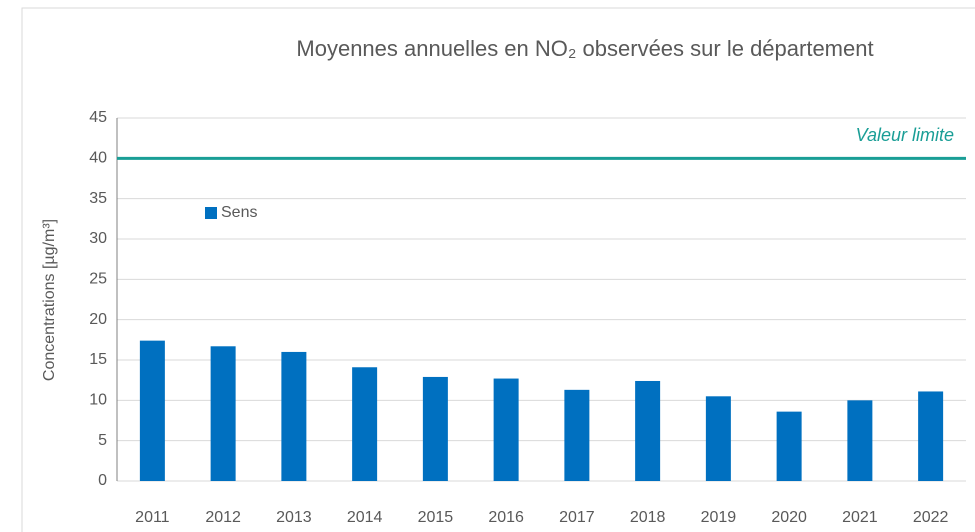  Describe the element at coordinates (223, 517) in the screenshot. I see `x-tick-label: 2012` at that location.